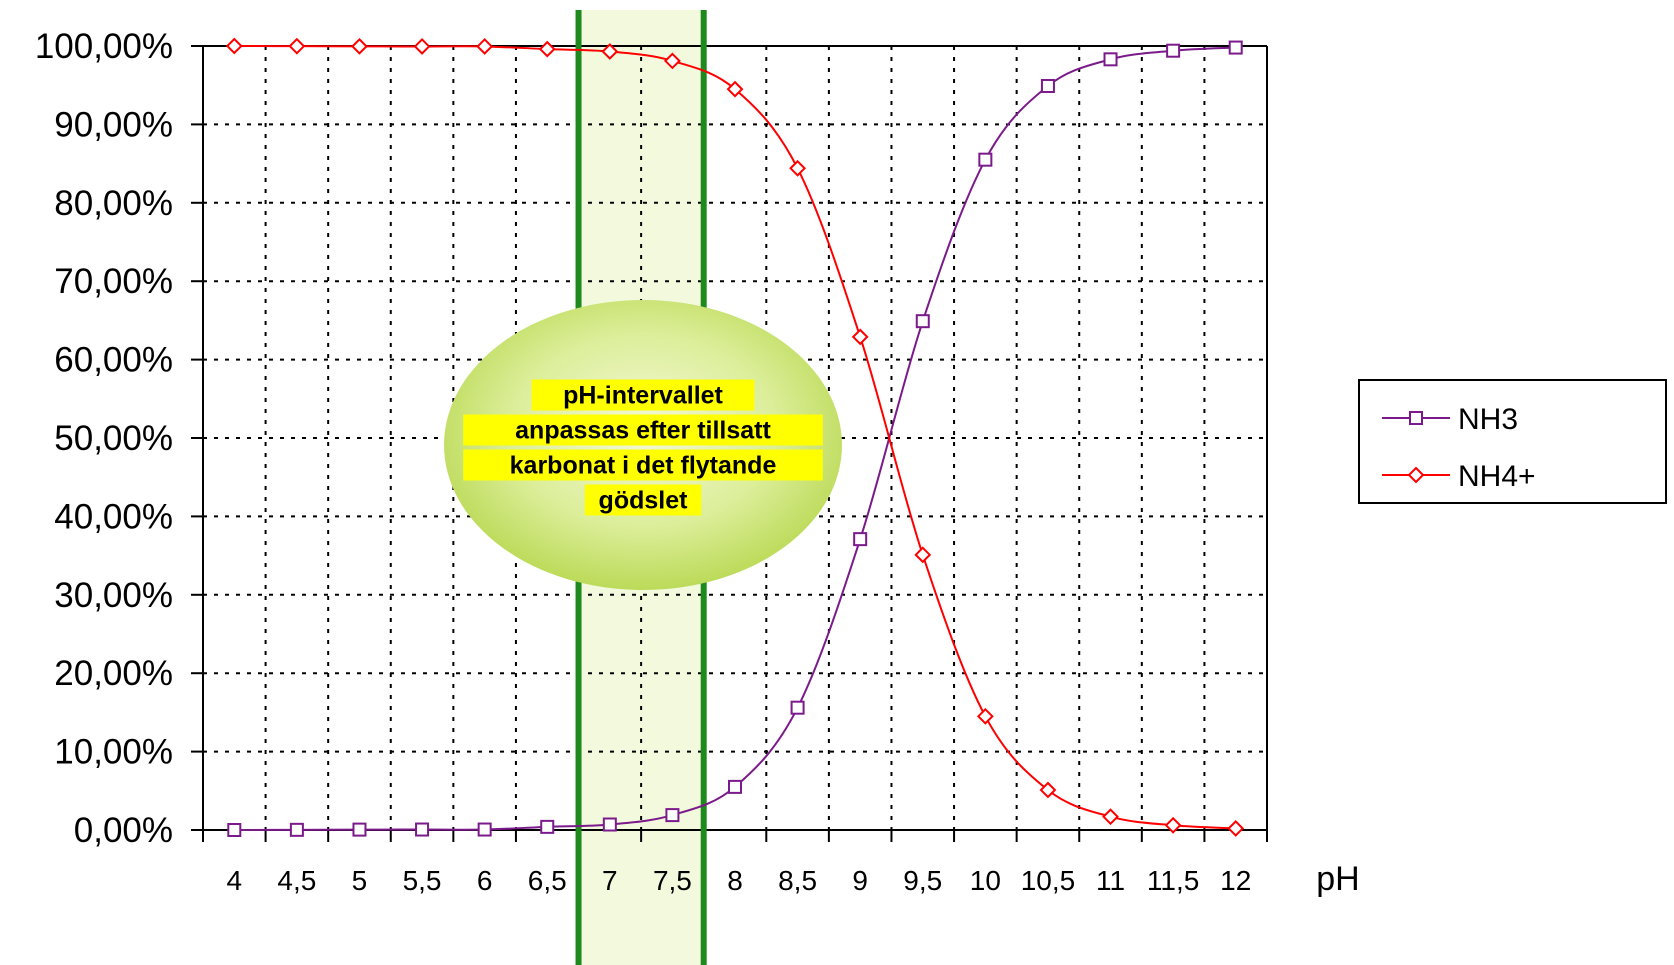 Image resolution: width=1674 pixels, height=965 pixels. I want to click on legend-label: NH3, so click(1488, 419).